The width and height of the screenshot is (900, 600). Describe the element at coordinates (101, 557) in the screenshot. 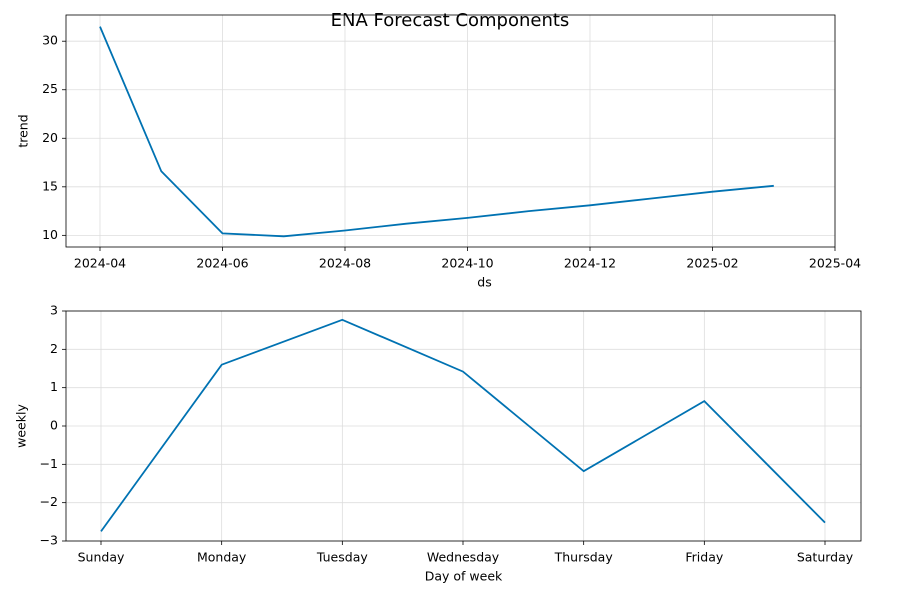

I see `x-tick-label: Sunday` at that location.